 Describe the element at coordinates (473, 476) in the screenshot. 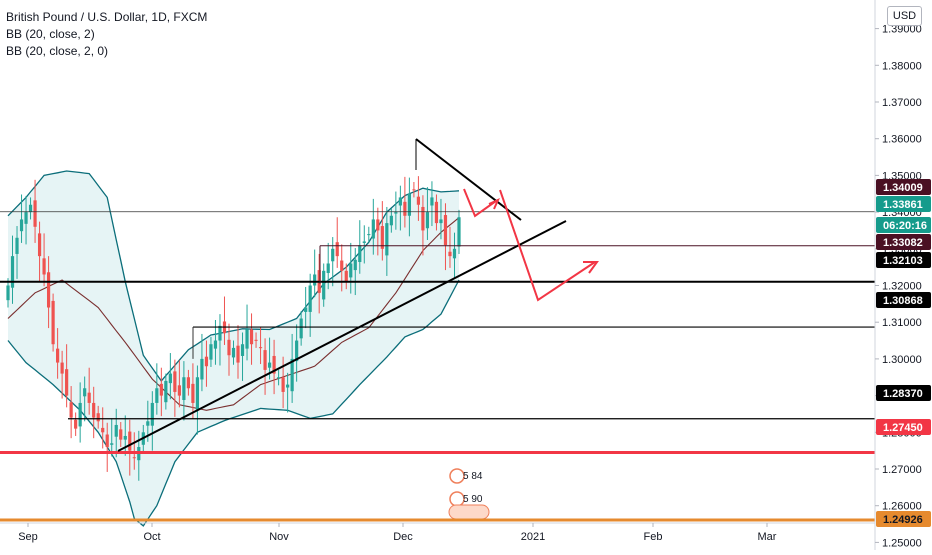

I see `event-badge-1: 5 84` at that location.